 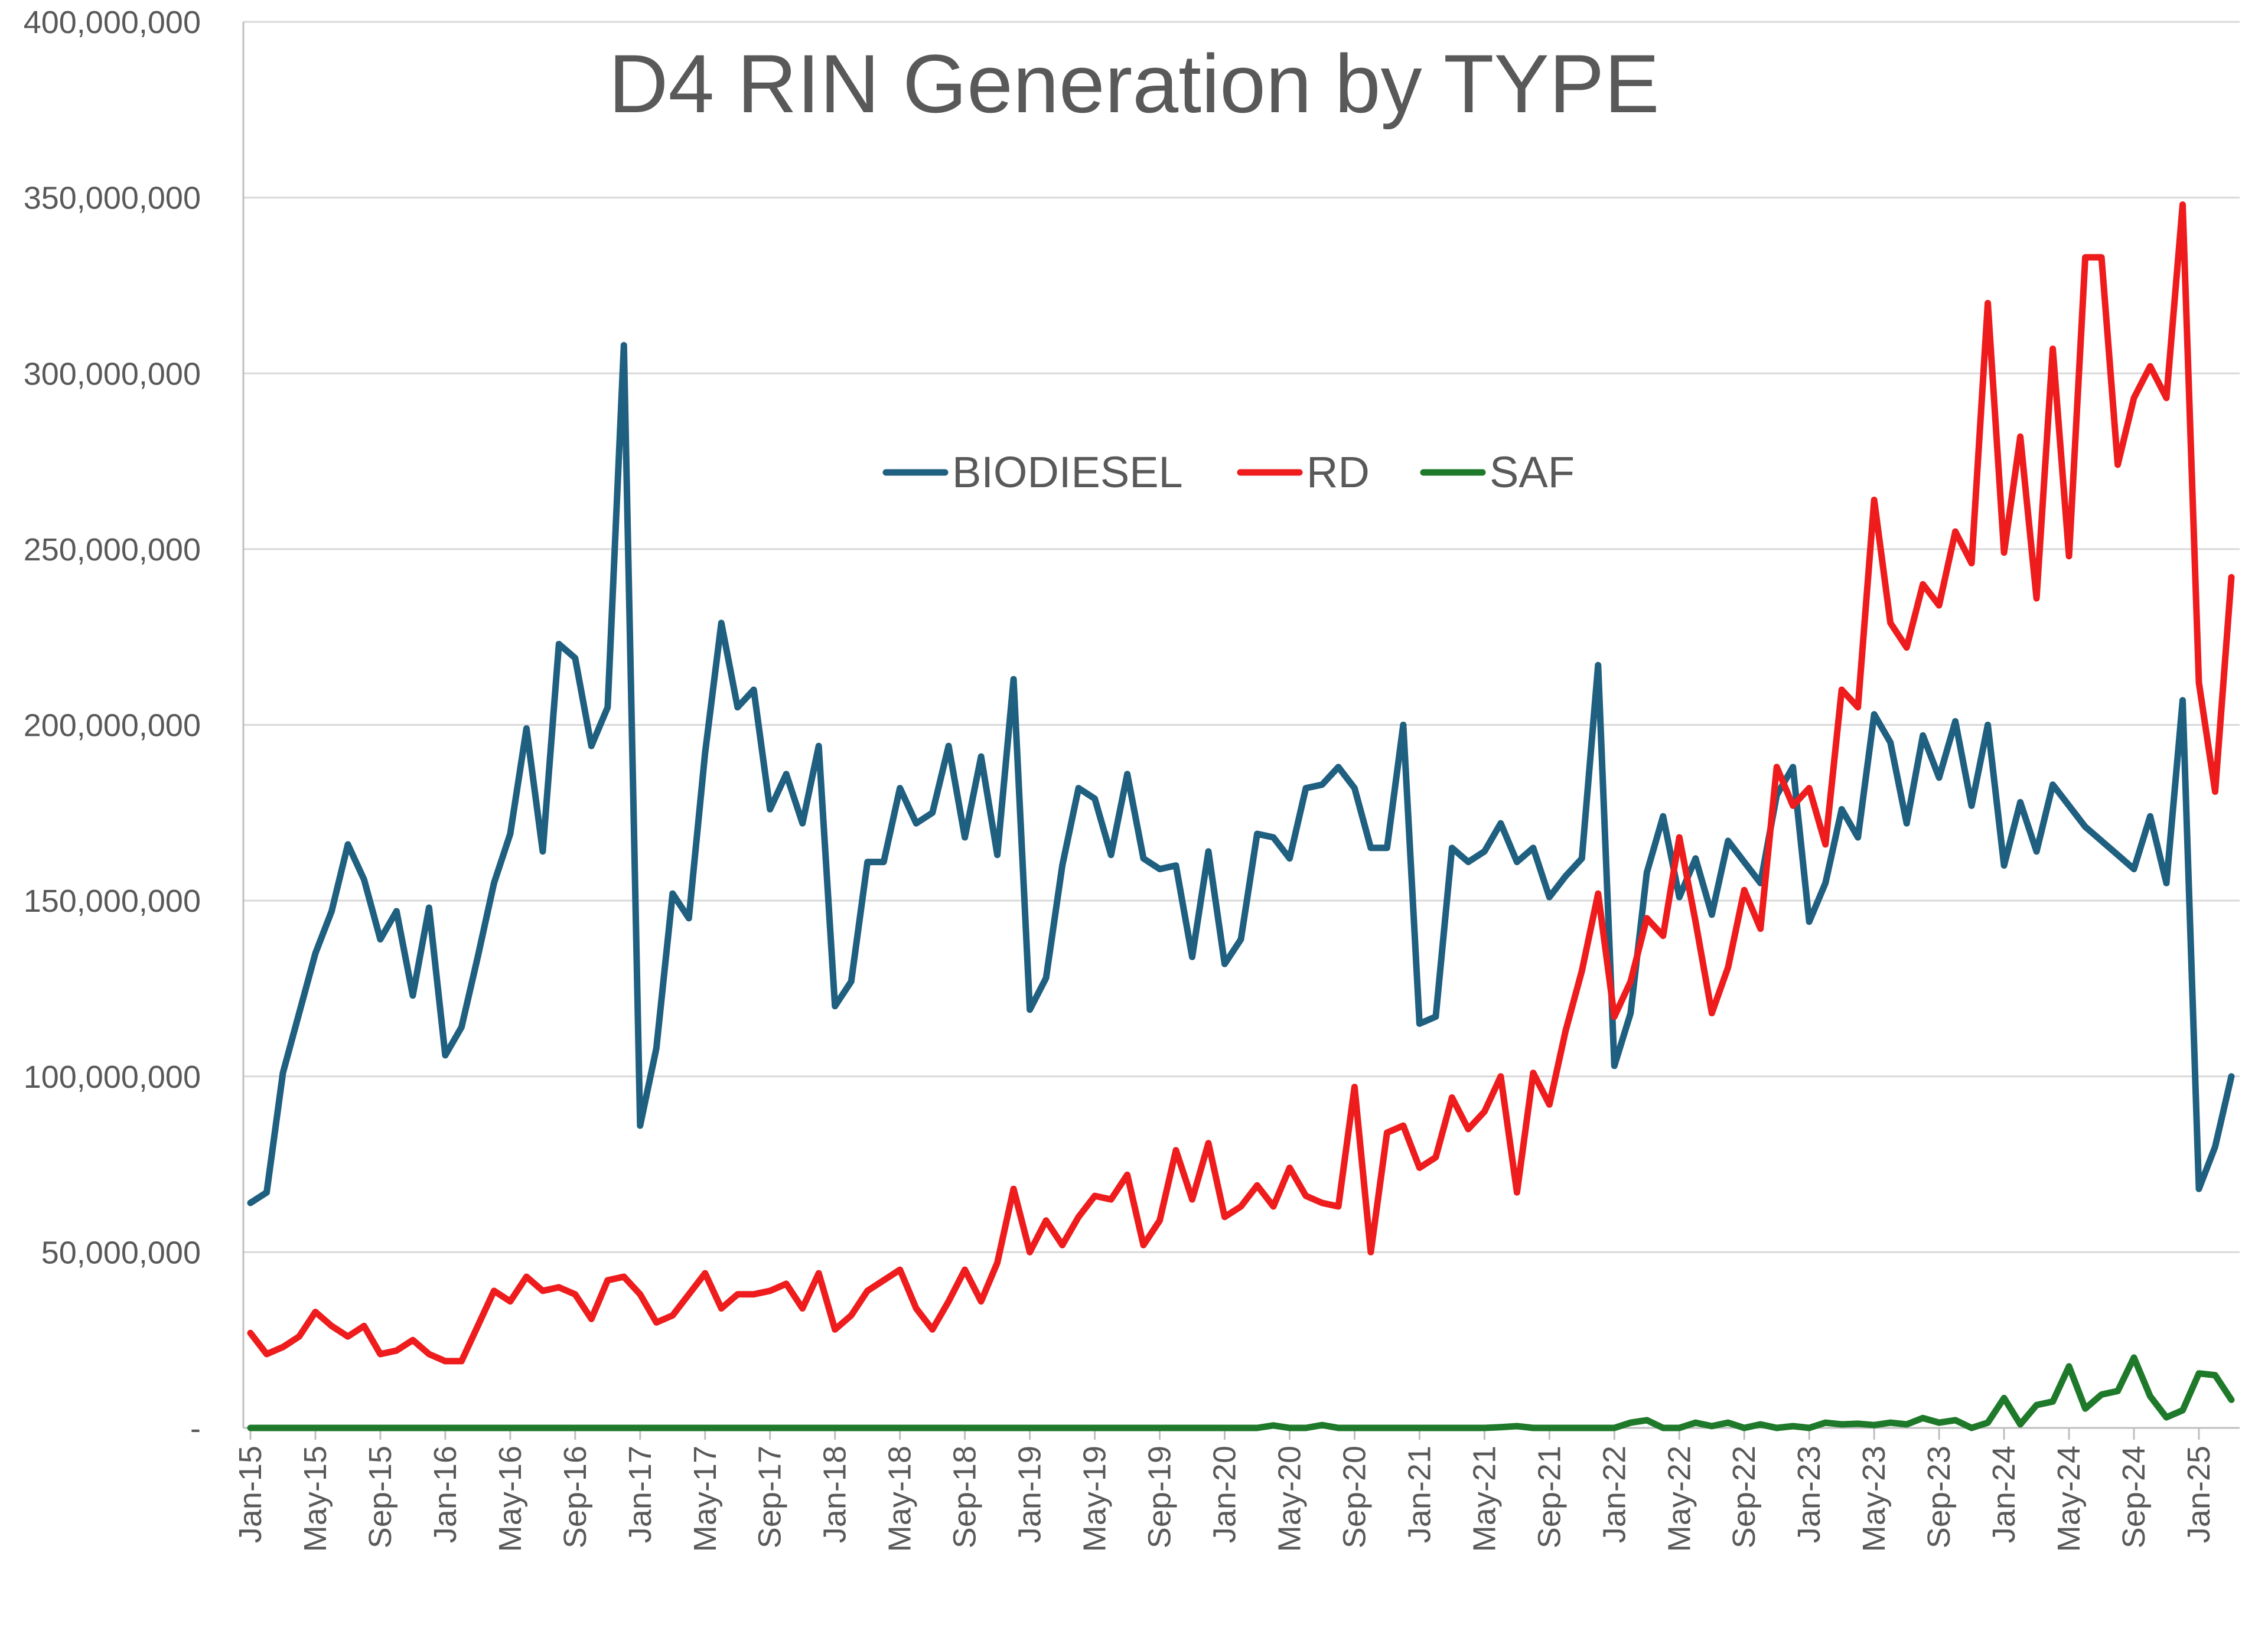 What do you see at coordinates (2004, 1494) in the screenshot?
I see `x-tick-label: Jan-24` at bounding box center [2004, 1494].